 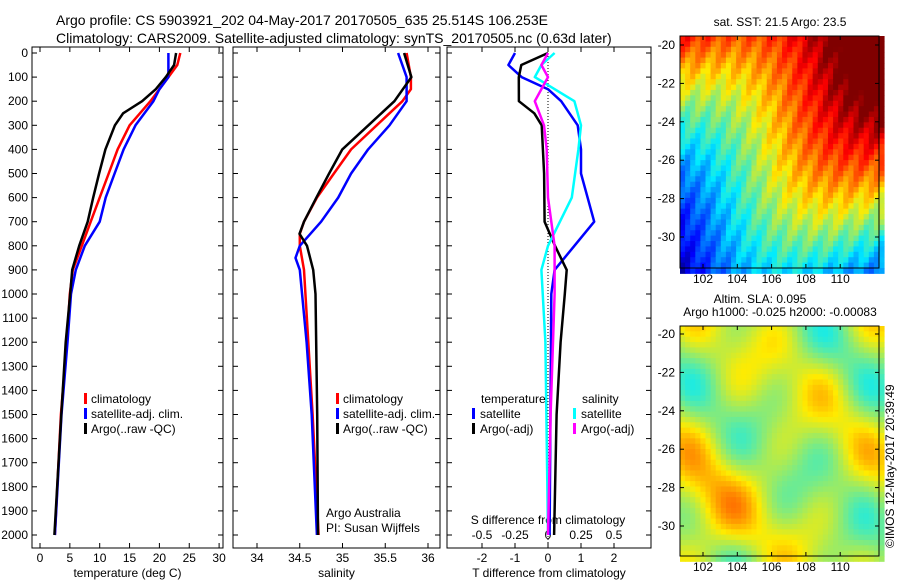 I want to click on legend-label: satellite, so click(x=500, y=414).